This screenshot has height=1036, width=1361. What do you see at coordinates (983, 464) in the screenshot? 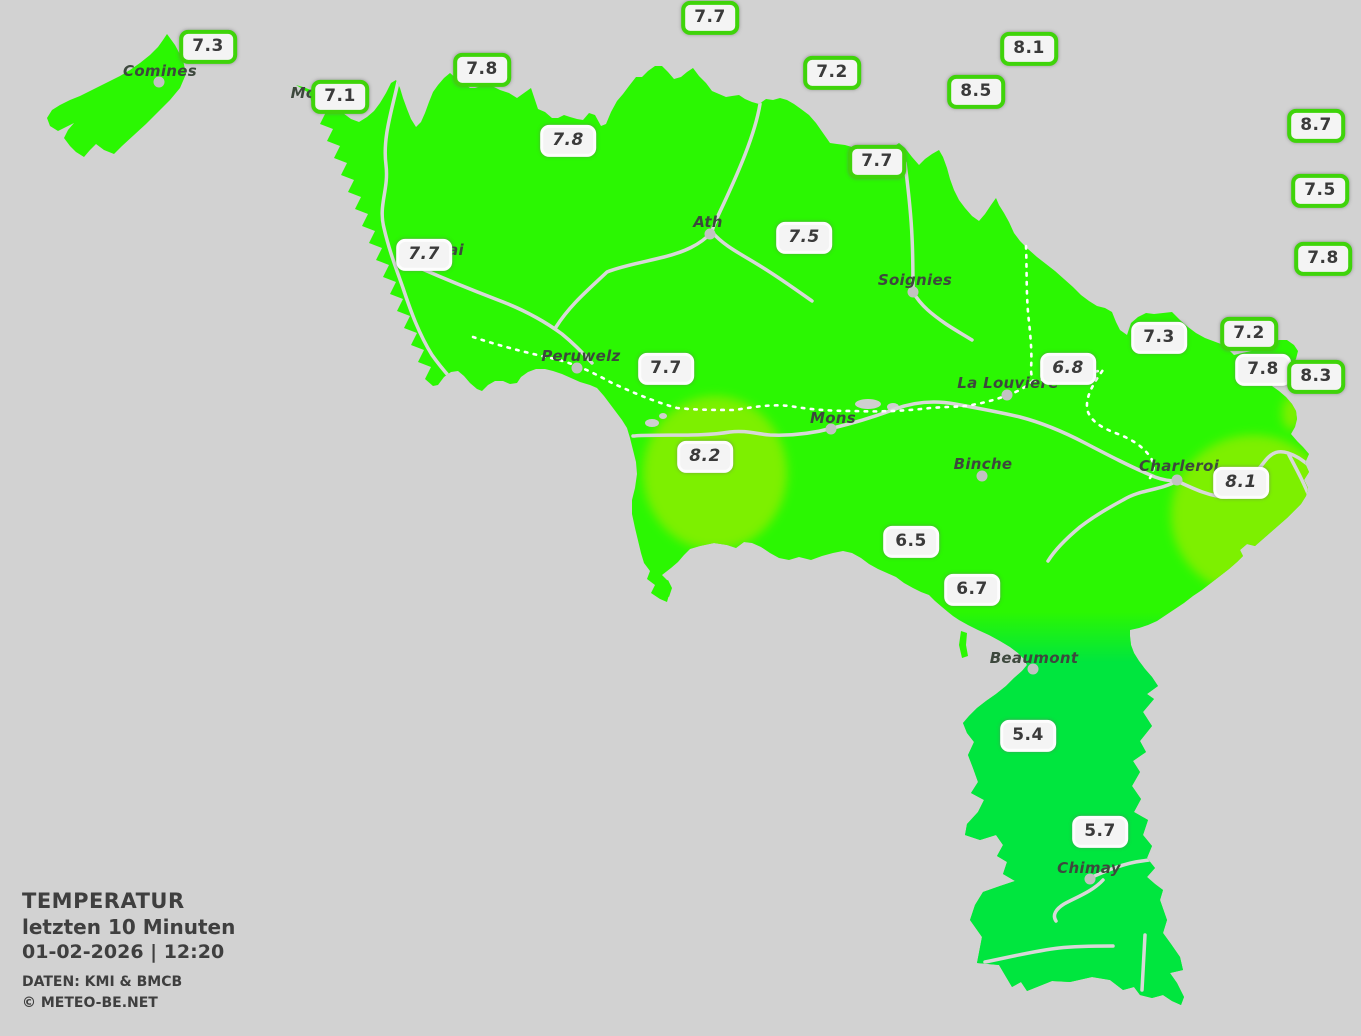
I see `city-label: Binche` at bounding box center [983, 464].